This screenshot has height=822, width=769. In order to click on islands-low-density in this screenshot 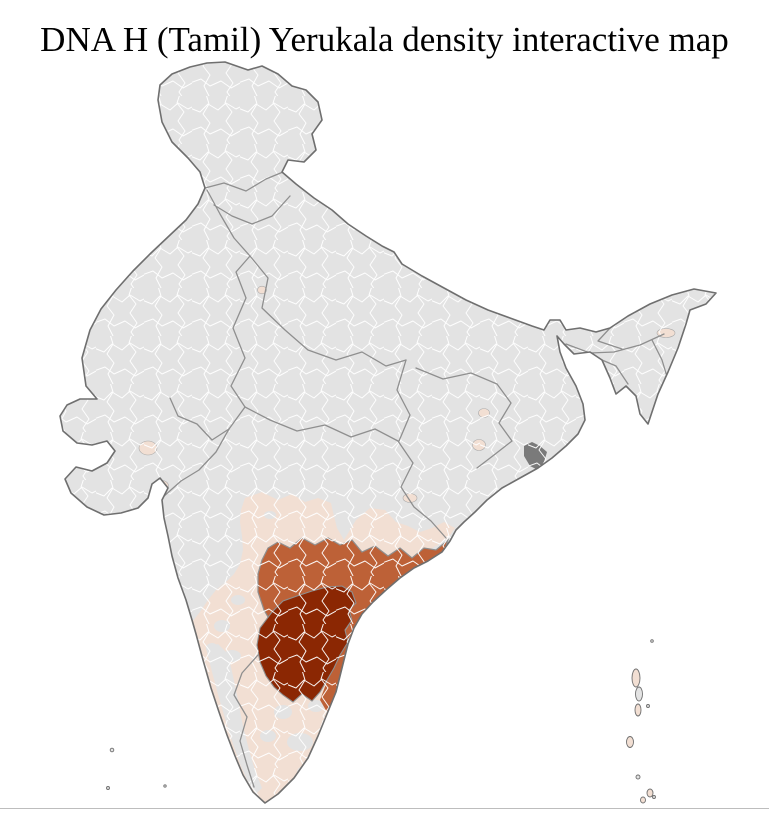, I will do `click(640, 736)`.